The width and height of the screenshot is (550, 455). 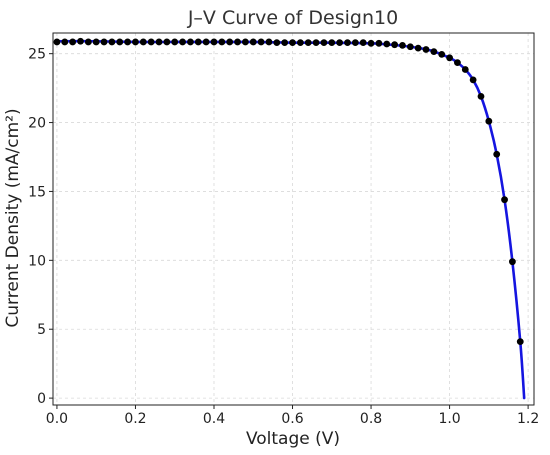 I want to click on x-tick-label: 1.2, so click(x=528, y=419).